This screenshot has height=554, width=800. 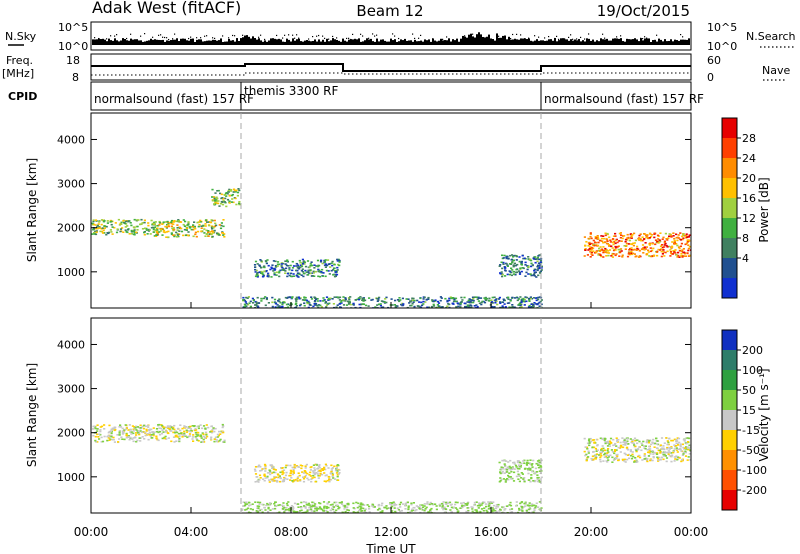 I want to click on x-tick-label: 20:00, so click(x=591, y=532).